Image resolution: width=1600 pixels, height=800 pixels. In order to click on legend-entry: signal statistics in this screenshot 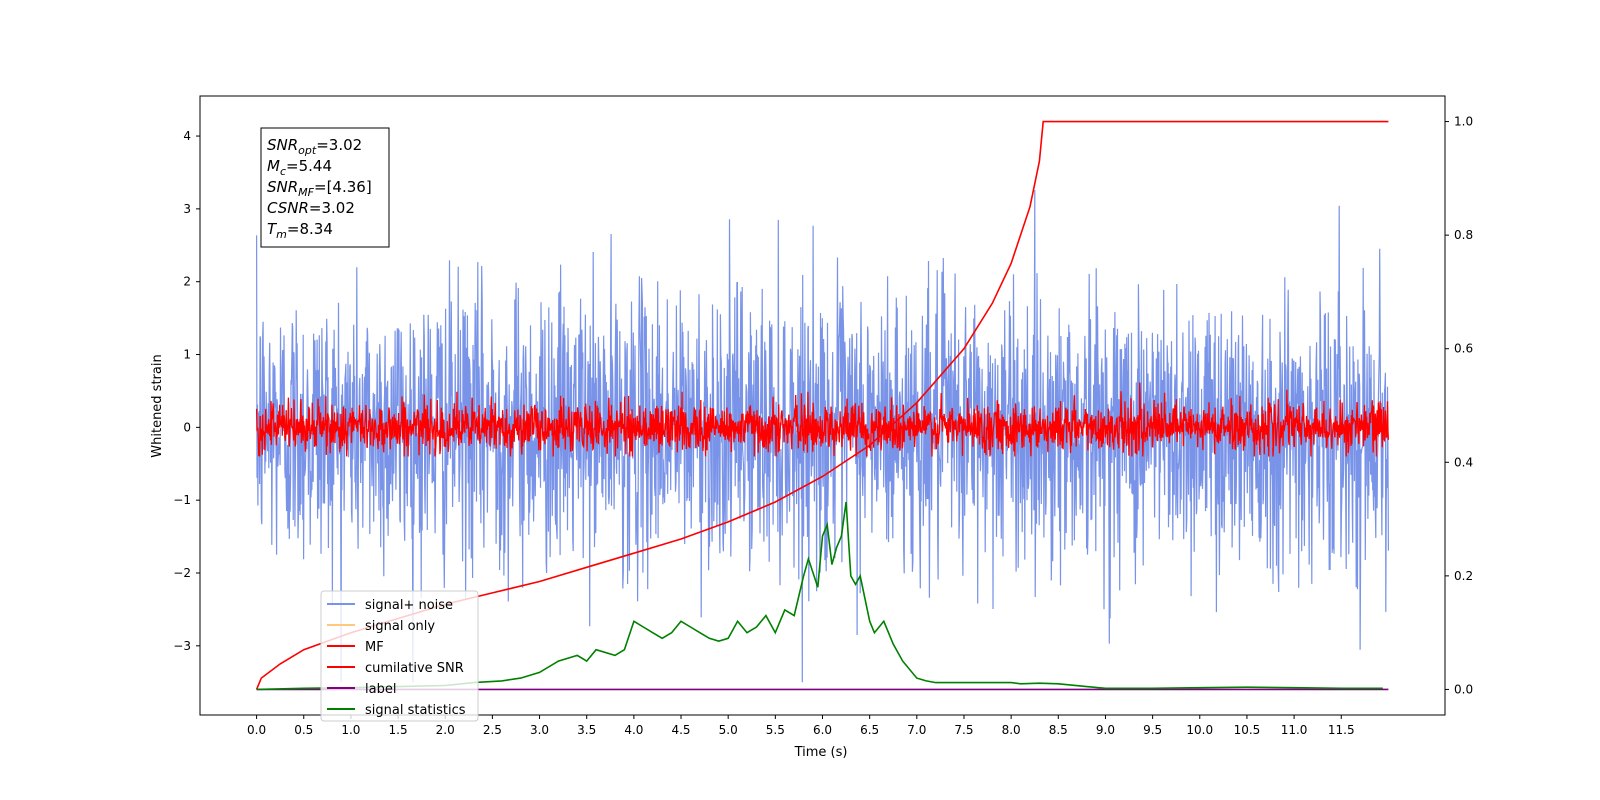, I will do `click(415, 710)`.